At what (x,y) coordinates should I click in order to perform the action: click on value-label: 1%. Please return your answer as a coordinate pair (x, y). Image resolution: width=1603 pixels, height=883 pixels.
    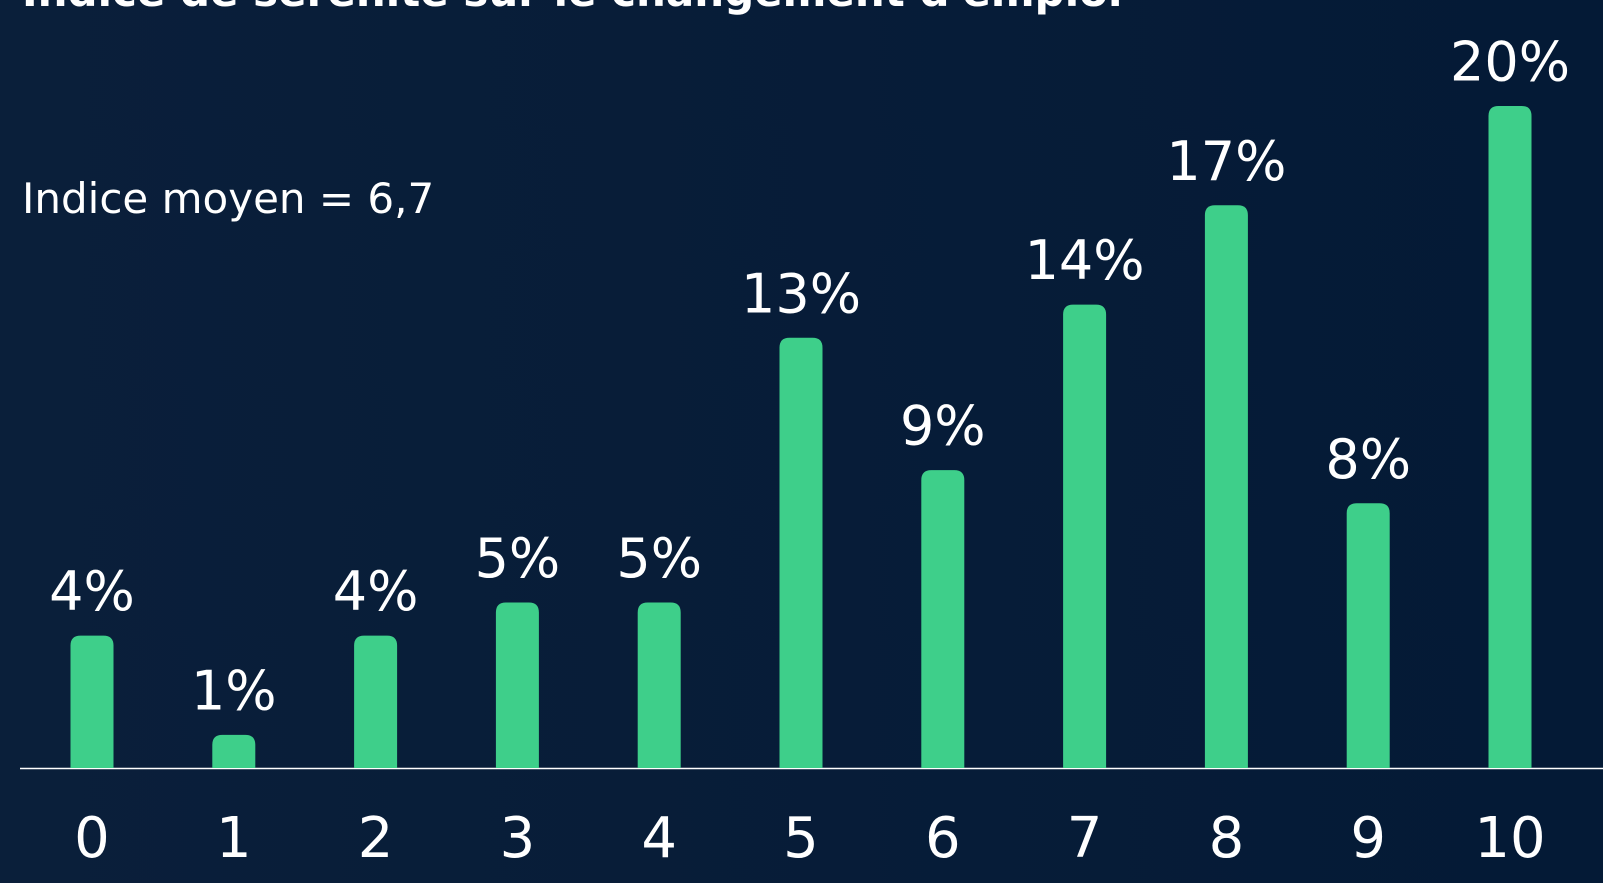
    Looking at the image, I should click on (234, 691).